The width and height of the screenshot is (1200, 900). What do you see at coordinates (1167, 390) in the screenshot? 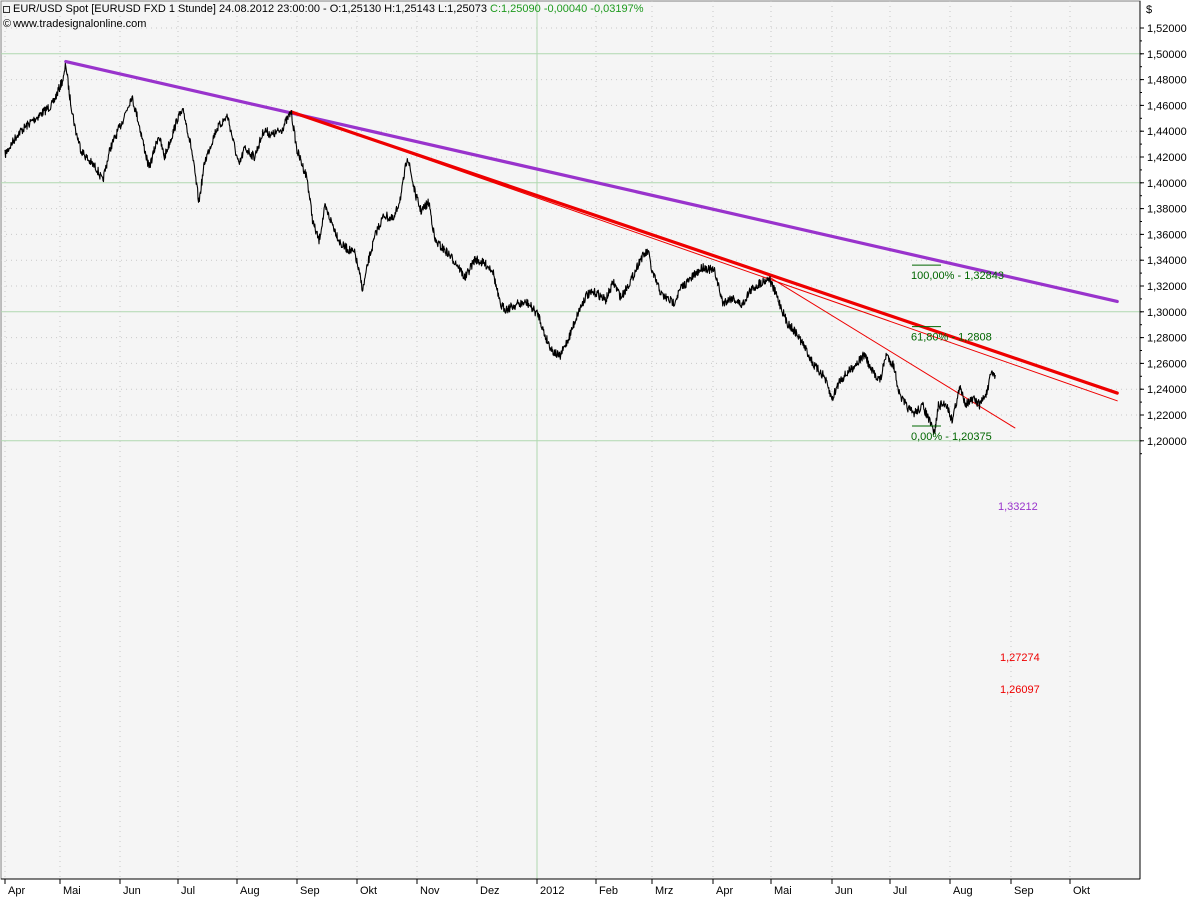
I see `y-tick-label: 1,24000` at bounding box center [1167, 390].